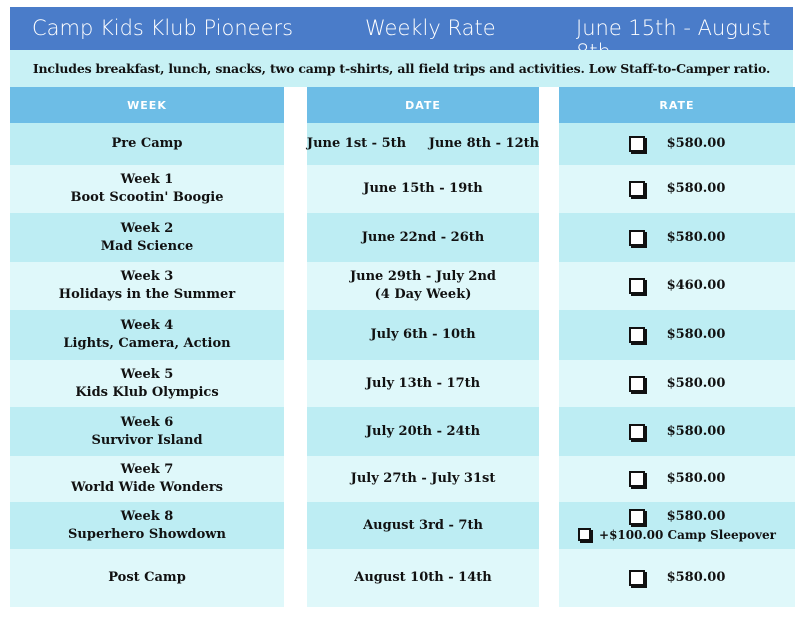 Image resolution: width=800 pixels, height=618 pixels. I want to click on camp-title: Camp Kids Klub Pioneers, so click(163, 28).